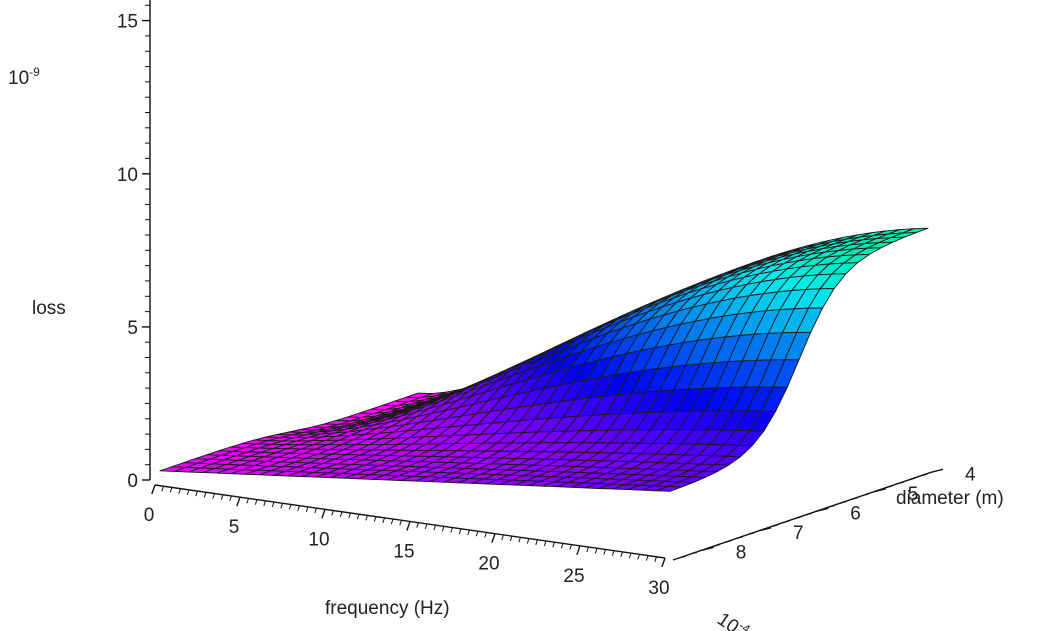 Image resolution: width=1053 pixels, height=631 pixels. What do you see at coordinates (488, 564) in the screenshot?
I see `x-tick-label: 20` at bounding box center [488, 564].